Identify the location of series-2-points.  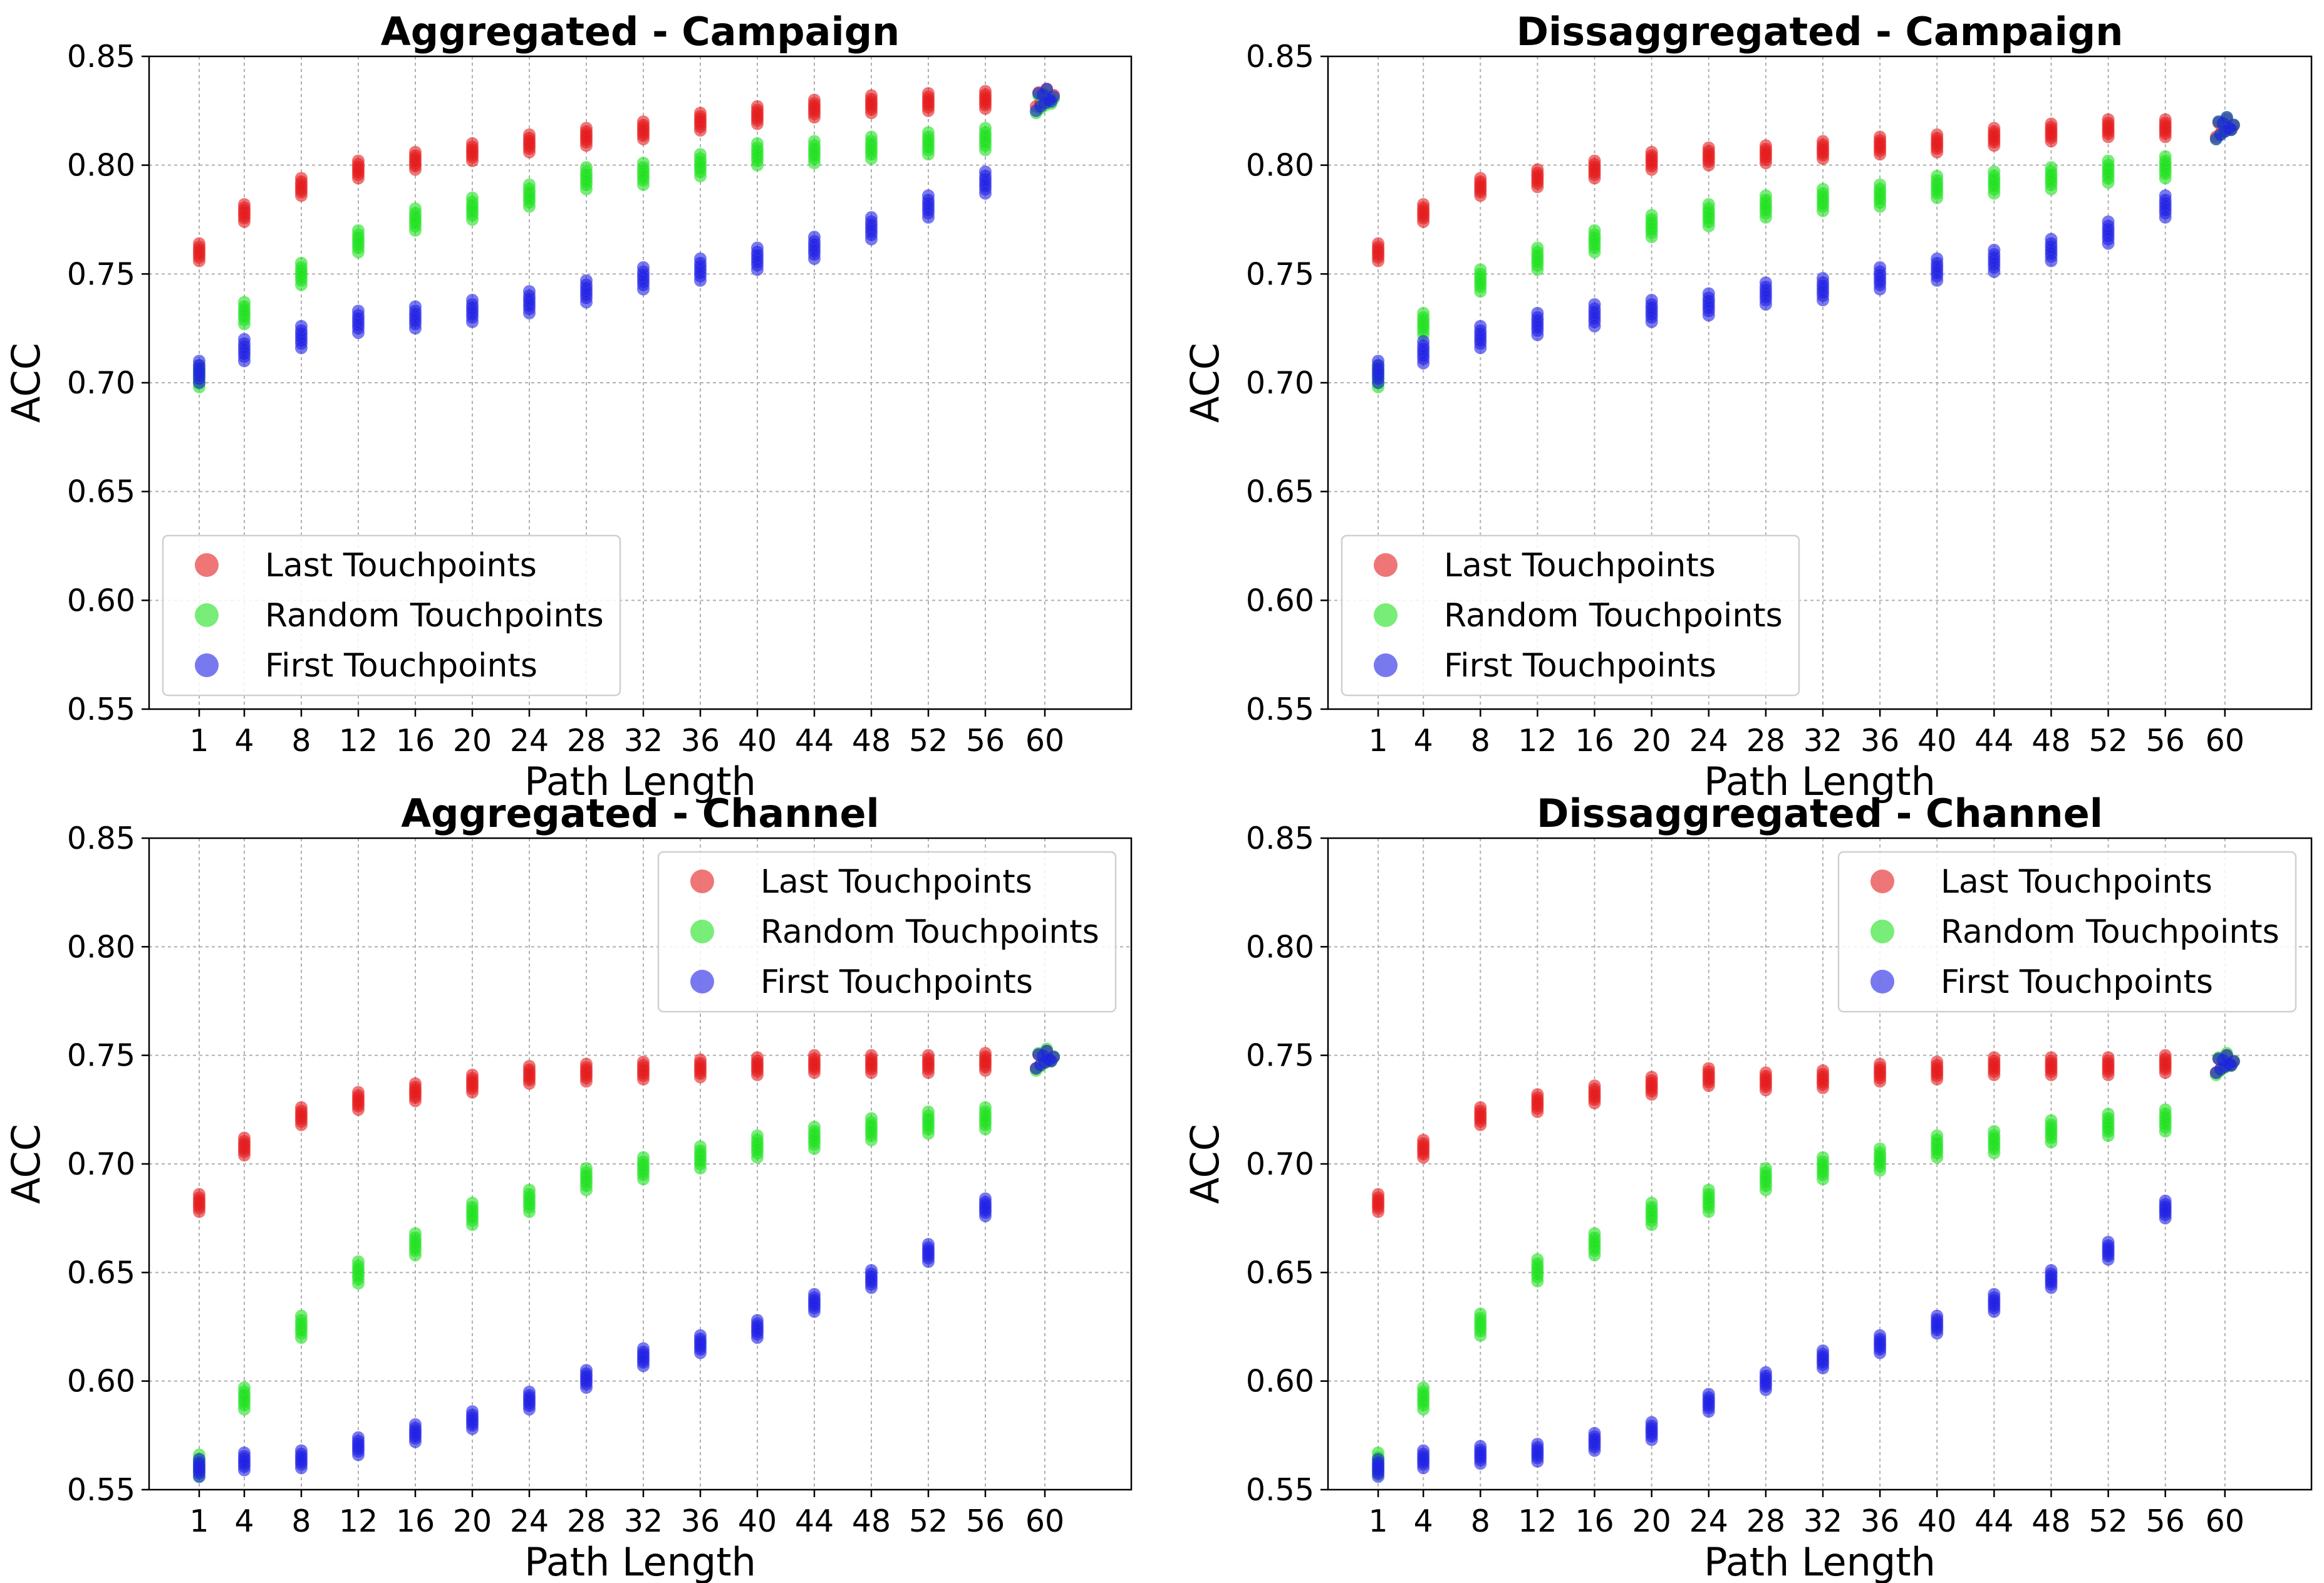
(1806, 1266).